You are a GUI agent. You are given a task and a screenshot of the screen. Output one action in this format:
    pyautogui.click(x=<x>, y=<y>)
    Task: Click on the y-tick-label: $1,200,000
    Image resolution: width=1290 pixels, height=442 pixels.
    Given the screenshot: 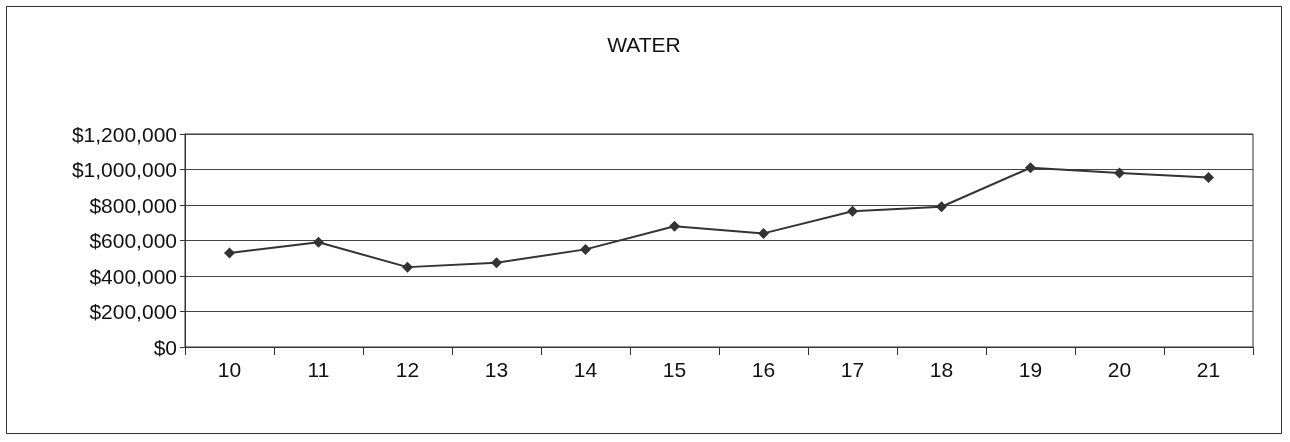 What is the action you would take?
    pyautogui.click(x=124, y=134)
    